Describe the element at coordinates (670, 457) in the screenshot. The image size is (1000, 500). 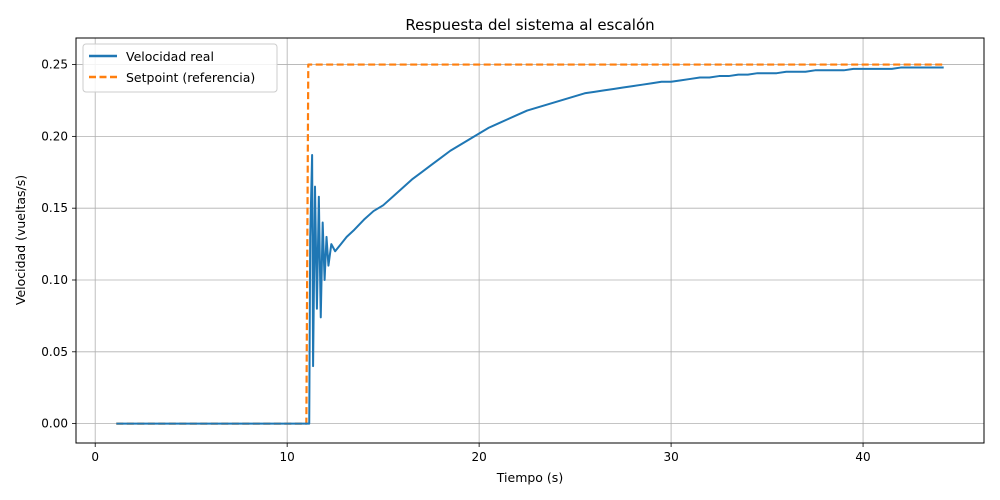
I see `x-tick-label: 30` at that location.